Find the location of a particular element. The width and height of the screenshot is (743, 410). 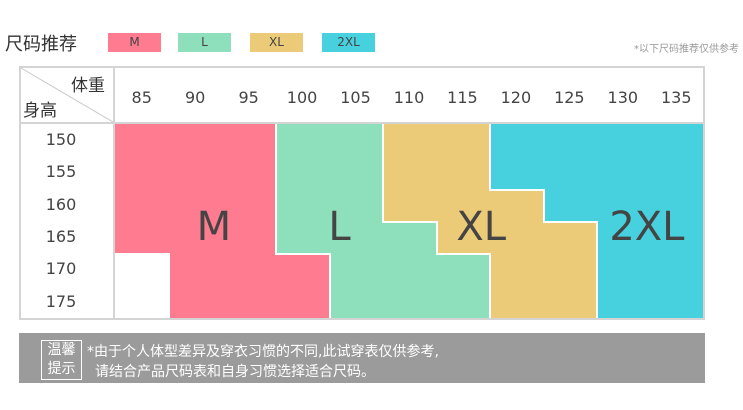

size-label-l: L is located at coordinates (339, 227).